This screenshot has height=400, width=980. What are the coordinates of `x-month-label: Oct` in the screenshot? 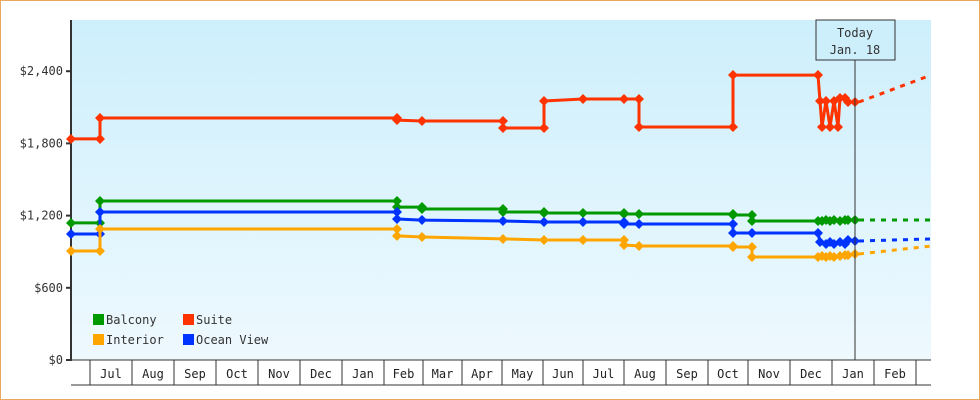 It's located at (237, 374).